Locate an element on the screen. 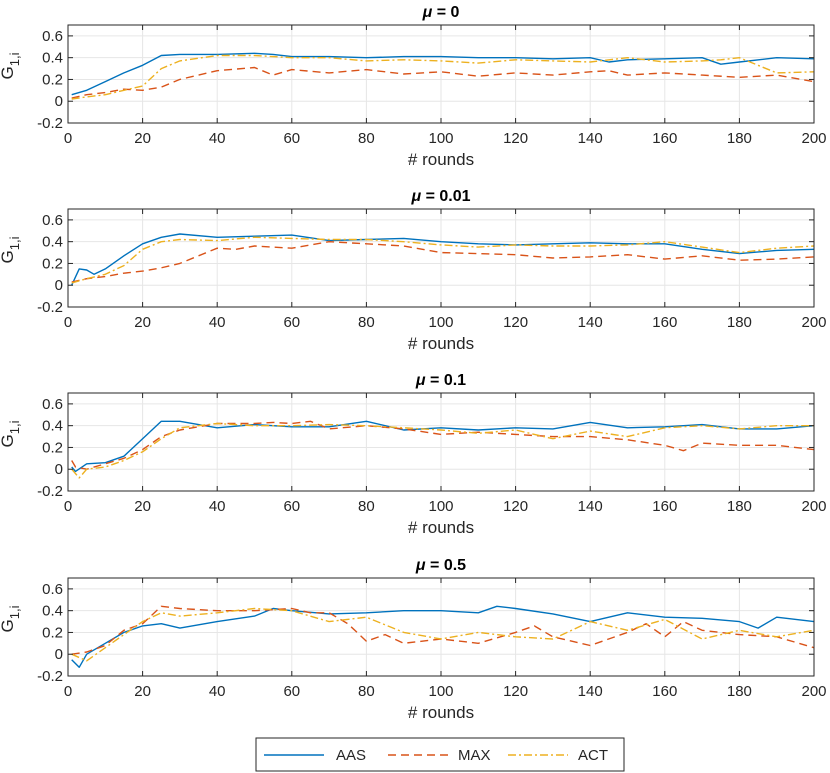 The width and height of the screenshot is (830, 773). subplot-title: μ = 0.01 is located at coordinates (440, 196).